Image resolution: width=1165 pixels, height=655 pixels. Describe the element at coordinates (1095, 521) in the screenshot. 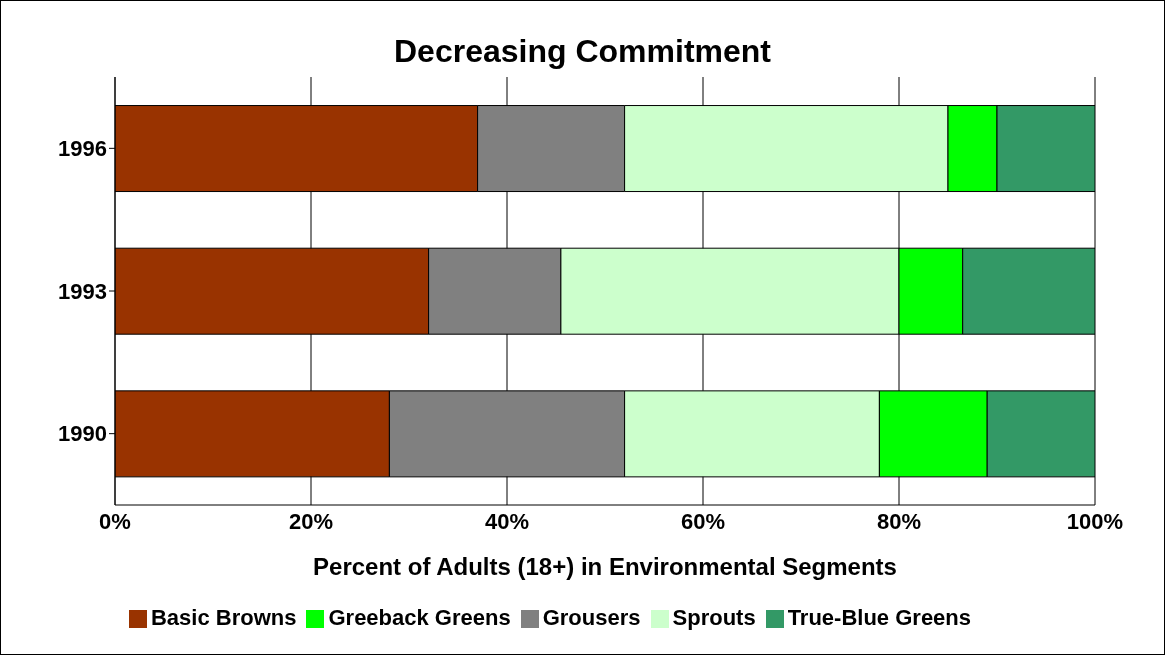

I see `x-tick-label: 100%` at that location.